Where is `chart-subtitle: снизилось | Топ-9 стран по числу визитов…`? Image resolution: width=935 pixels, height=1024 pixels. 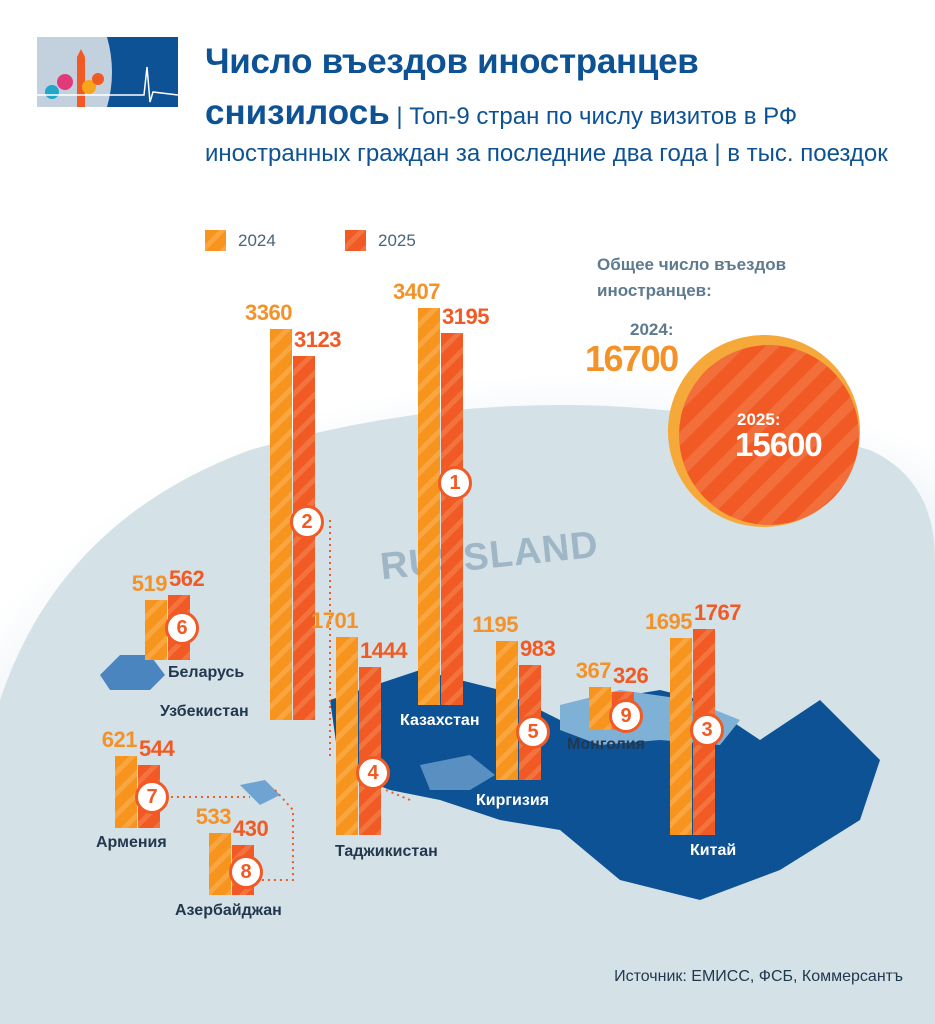
chart-subtitle: снизилось | Топ-9 стран по числу визитов… is located at coordinates (555, 133).